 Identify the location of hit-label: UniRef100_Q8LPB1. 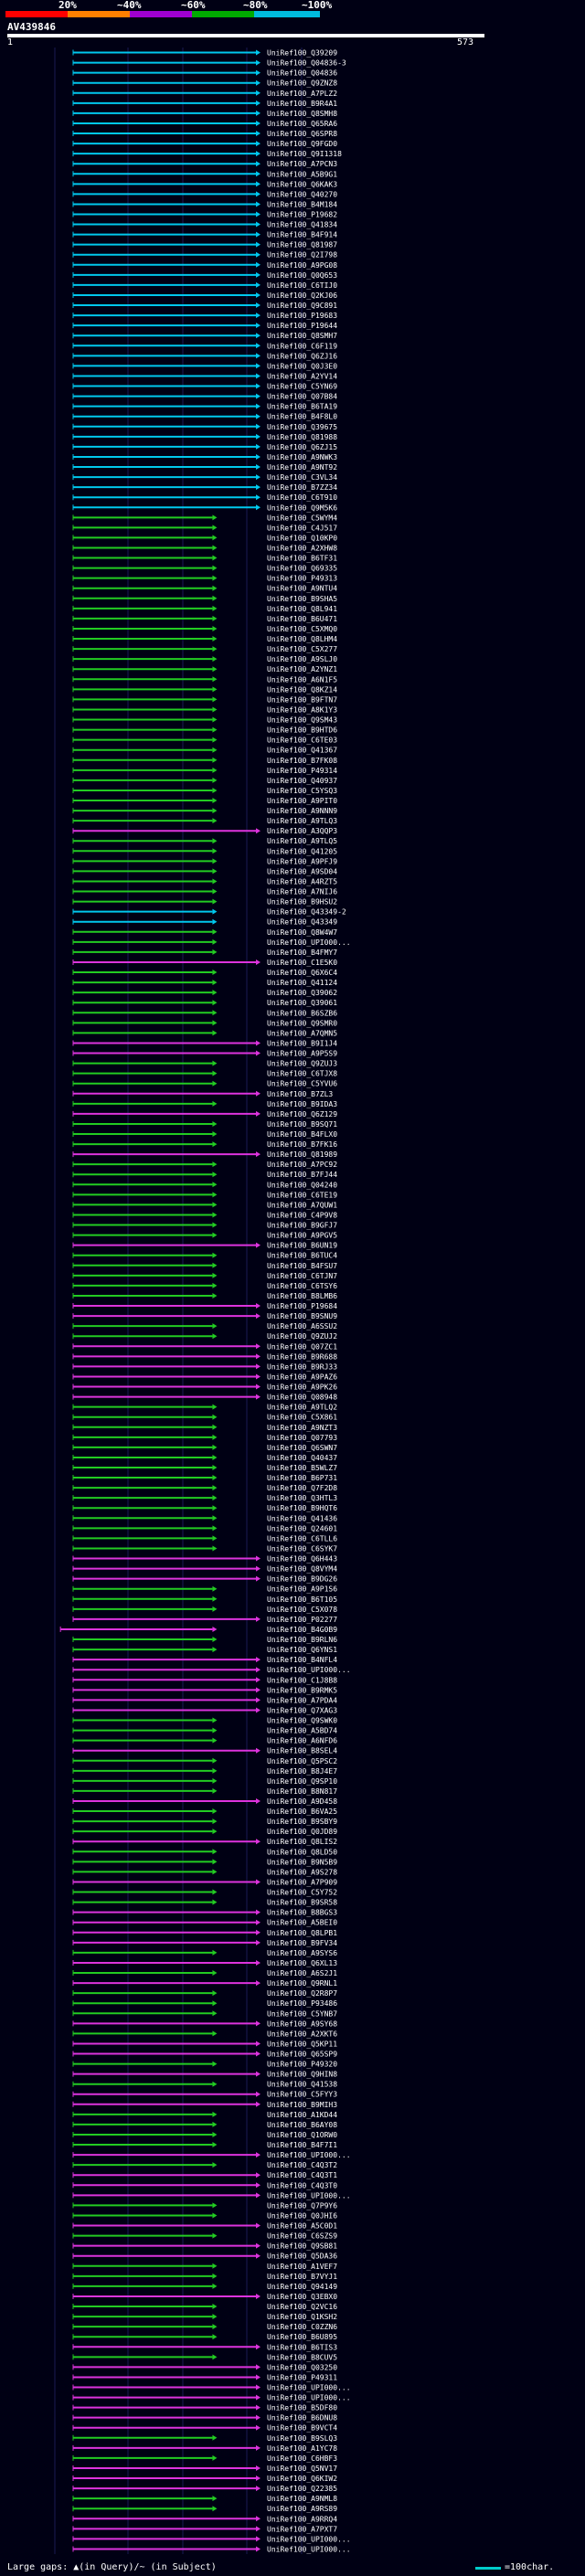
(302, 1933).